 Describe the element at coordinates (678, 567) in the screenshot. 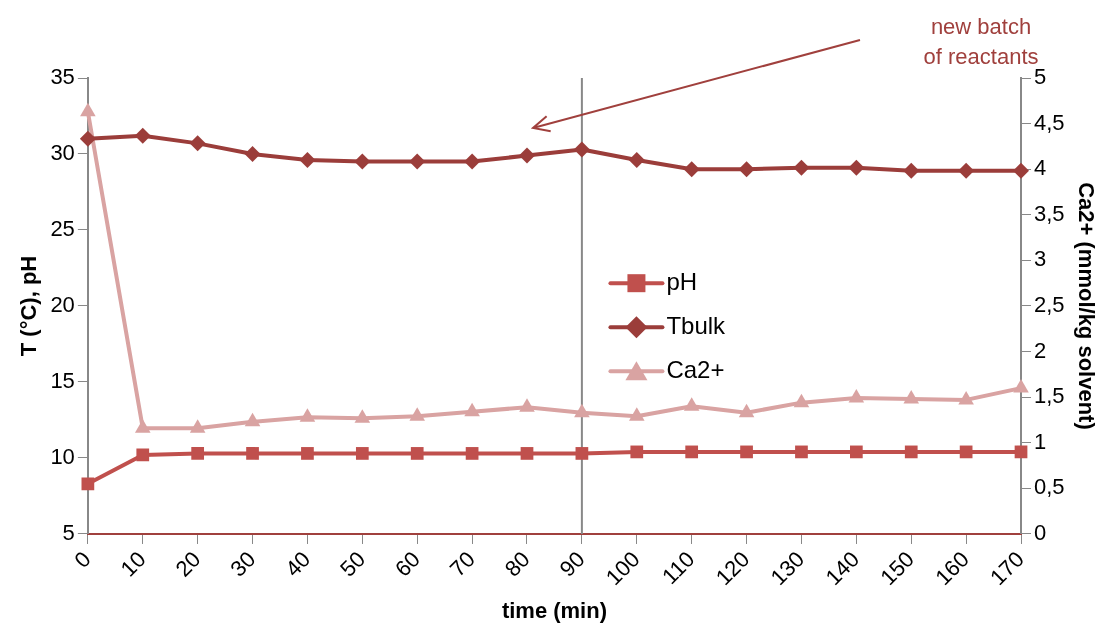

I see `x-tick-label: 110` at that location.